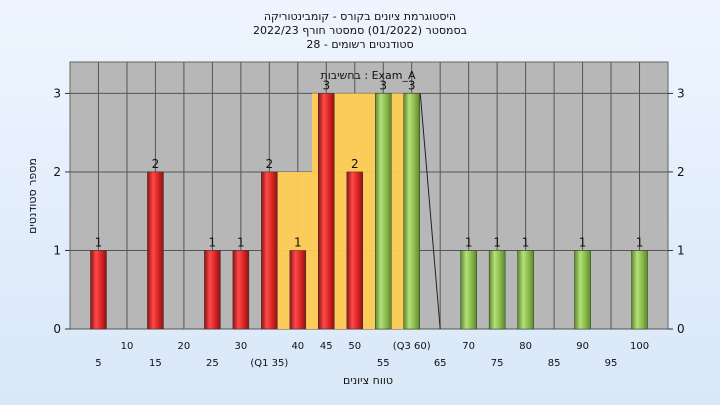 The image size is (720, 405). Describe the element at coordinates (611, 363) in the screenshot. I see `x-tick-label-lower: 95` at that location.